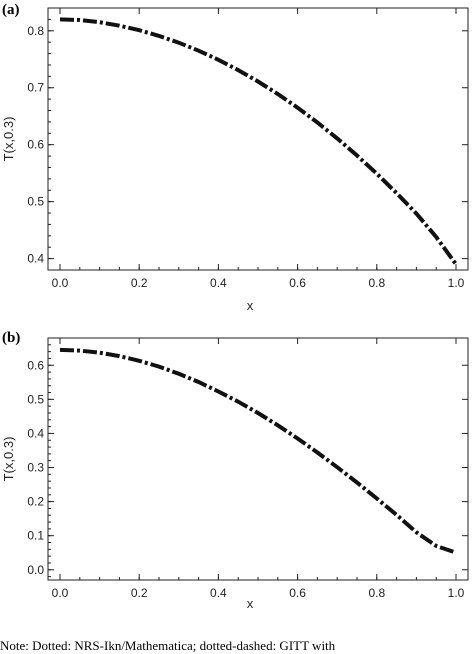  What do you see at coordinates (35, 536) in the screenshot?
I see `y-tick-label: 0.1` at bounding box center [35, 536].